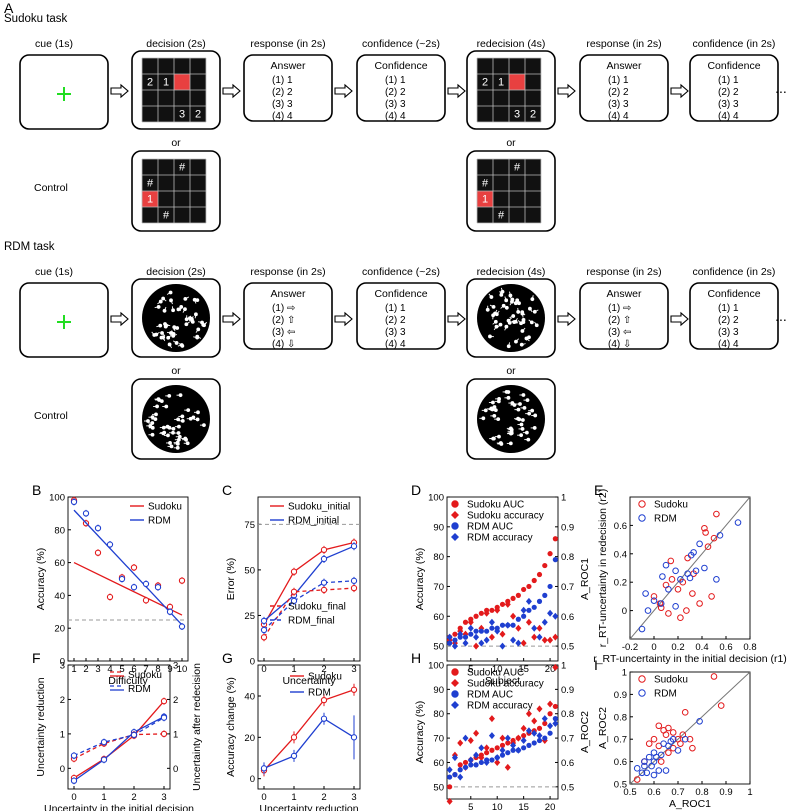  What do you see at coordinates (309, 583) in the screenshot?
I see `series-Sudoku_initial` at bounding box center [309, 583].